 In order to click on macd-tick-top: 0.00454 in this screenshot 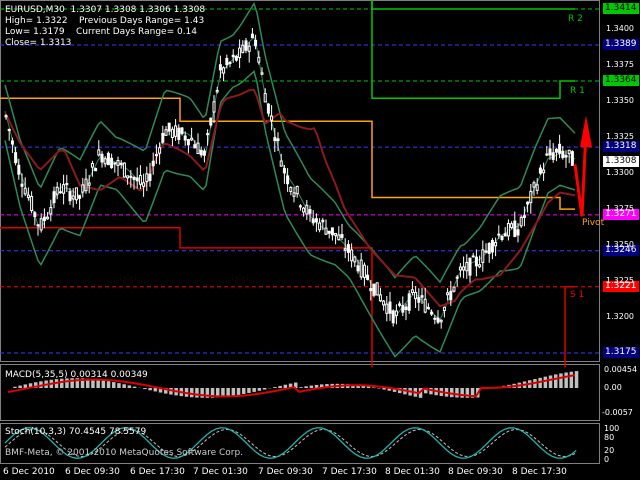, I will do `click(621, 369)`.